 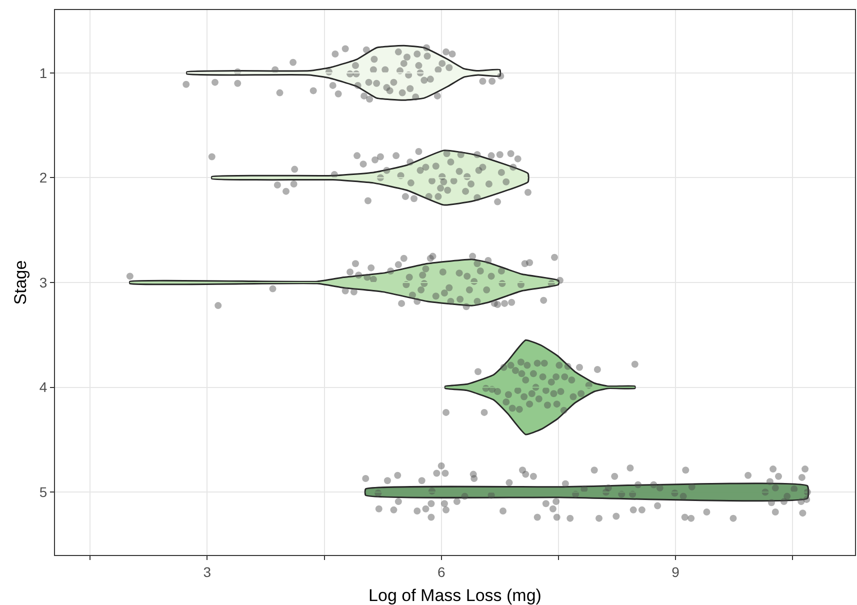 What do you see at coordinates (43, 178) in the screenshot?
I see `y-tick-label: 2` at bounding box center [43, 178].